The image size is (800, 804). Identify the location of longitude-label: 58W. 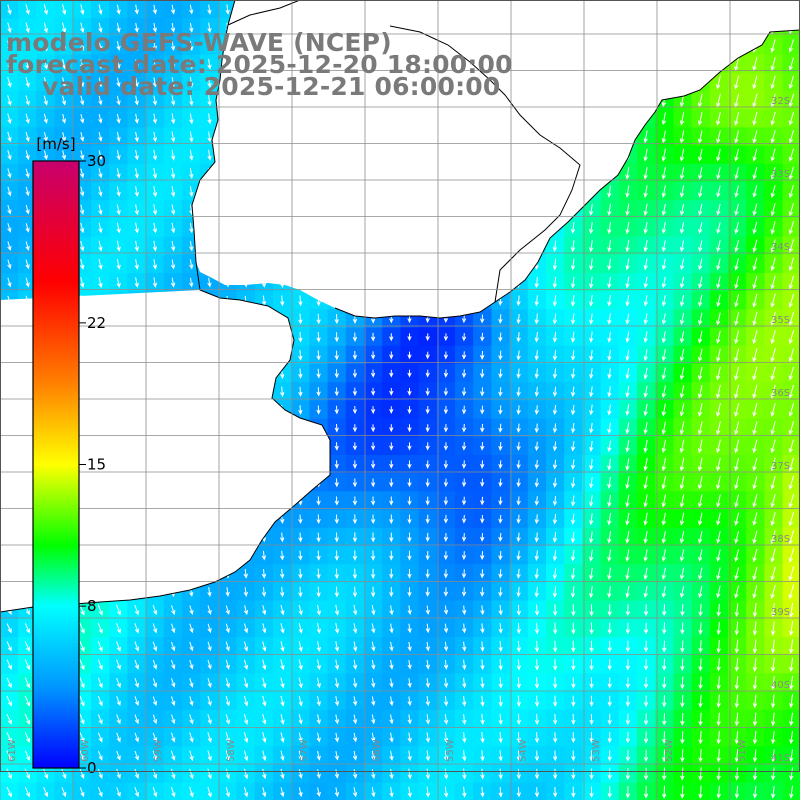
(231, 750).